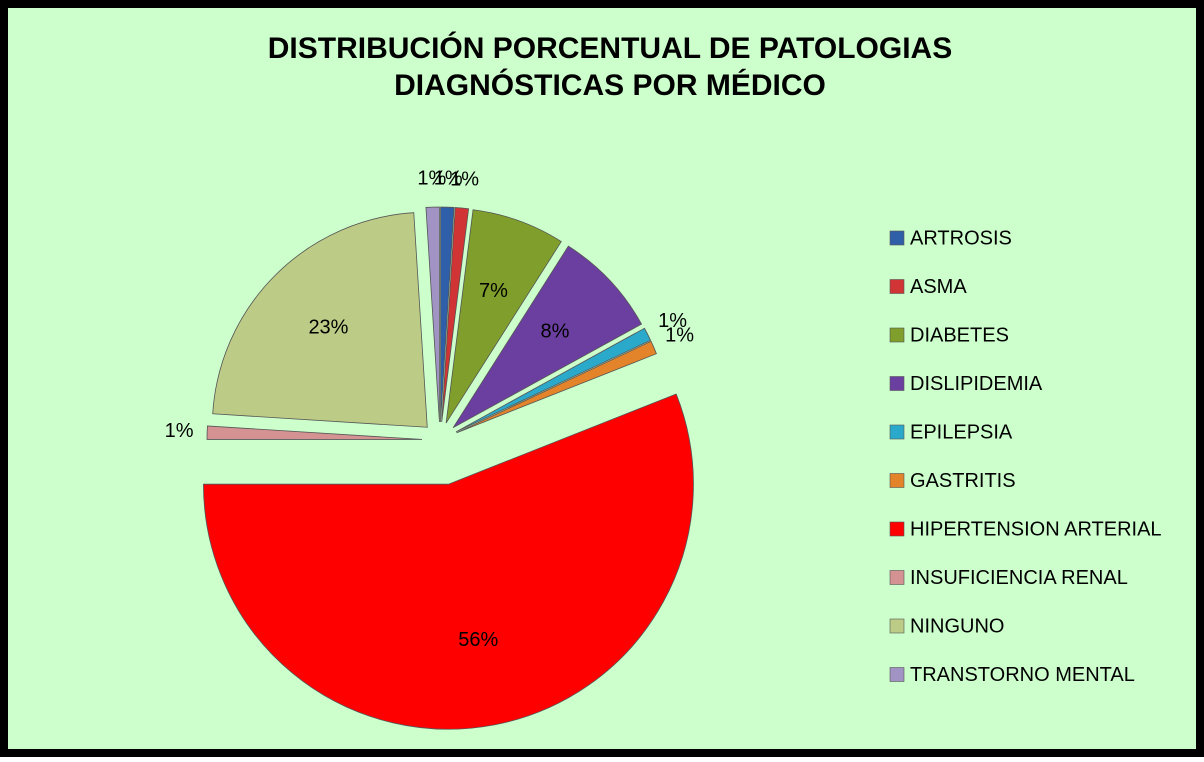  What do you see at coordinates (961, 238) in the screenshot?
I see `legend-label: ARTROSIS` at bounding box center [961, 238].